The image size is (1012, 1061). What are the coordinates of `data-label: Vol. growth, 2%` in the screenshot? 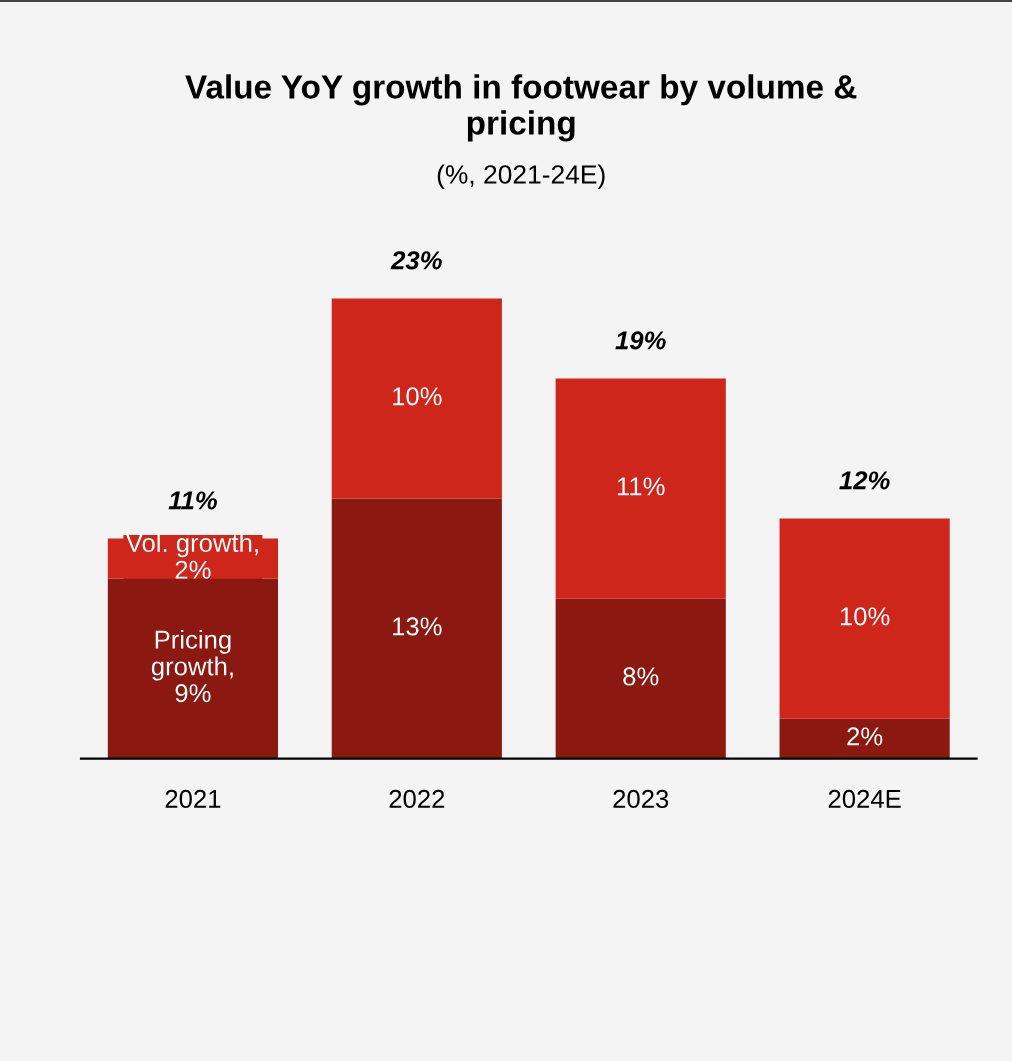 It's located at (191, 556).